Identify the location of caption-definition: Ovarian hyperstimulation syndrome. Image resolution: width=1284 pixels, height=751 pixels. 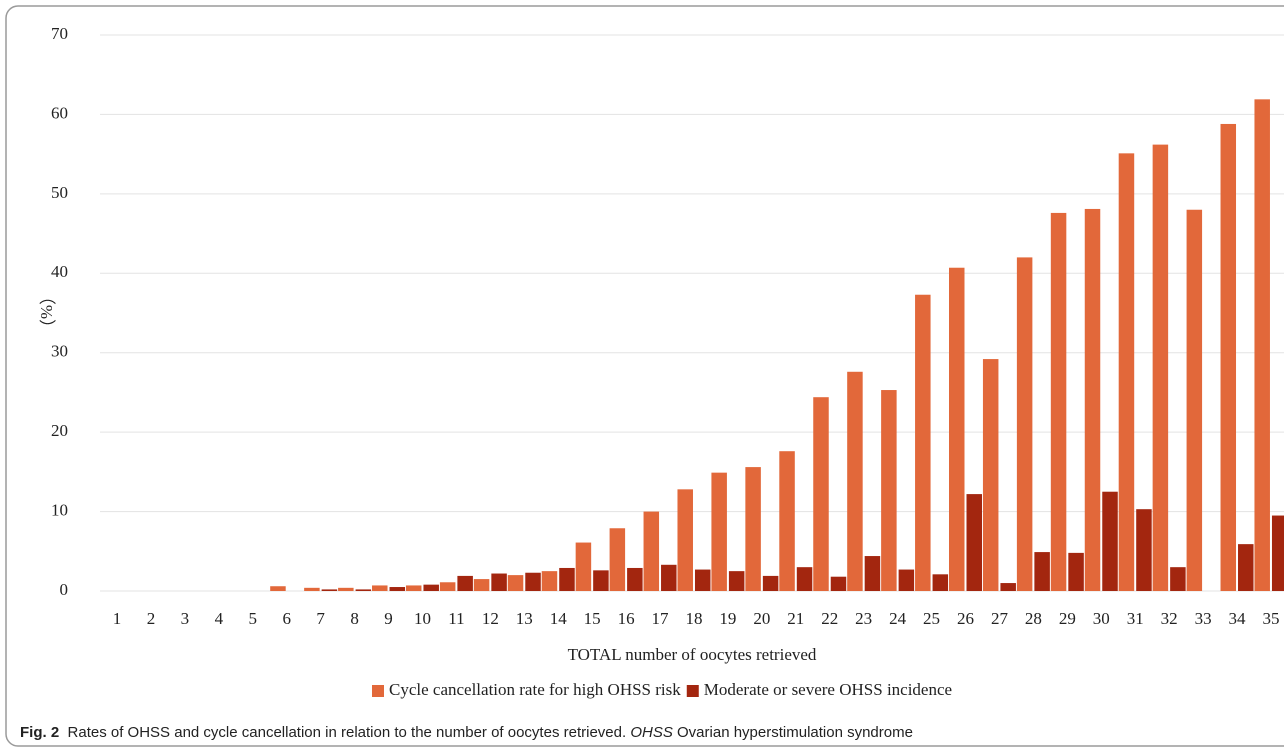
(795, 732).